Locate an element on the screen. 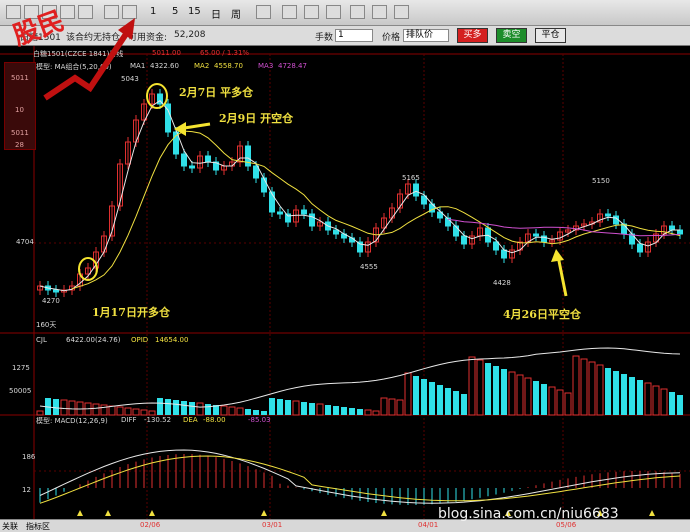 Image resolution: width=690 pixels, height=532 pixels. crosshair-icon is located at coordinates (289, 12).